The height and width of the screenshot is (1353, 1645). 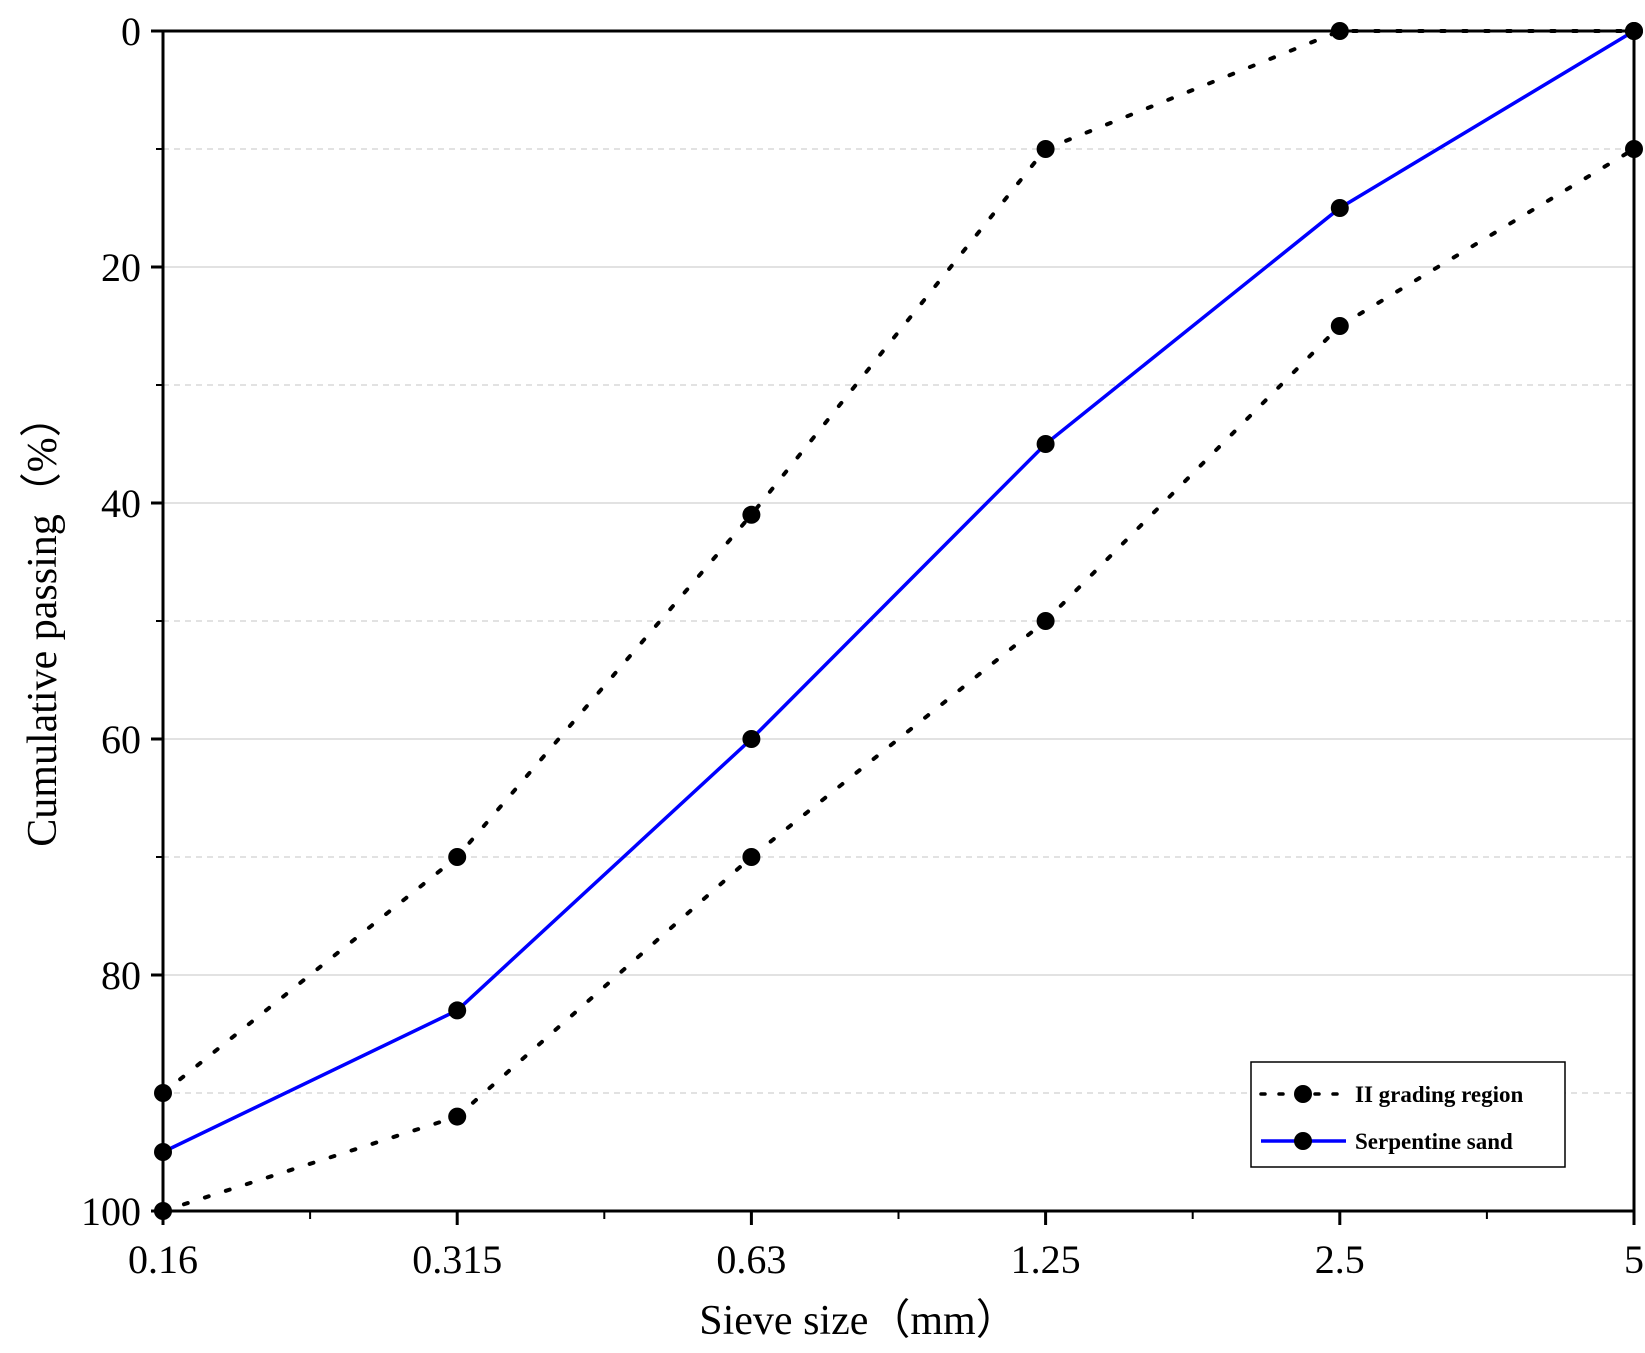 What do you see at coordinates (858, 1321) in the screenshot?
I see `x-axis-title: Sieve size（mm）` at bounding box center [858, 1321].